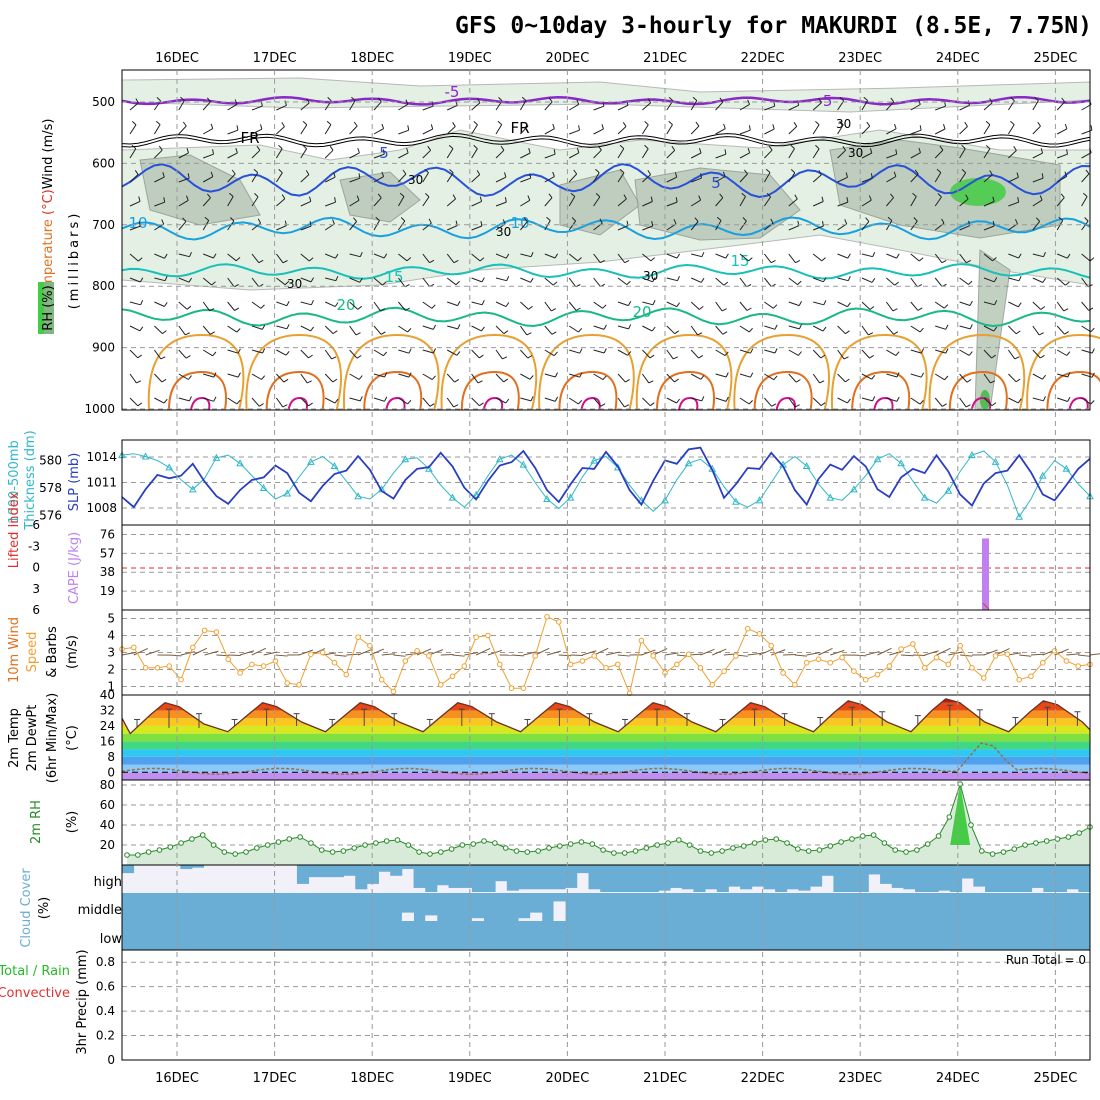  I want to click on isotherm-label: FR, so click(519, 128).